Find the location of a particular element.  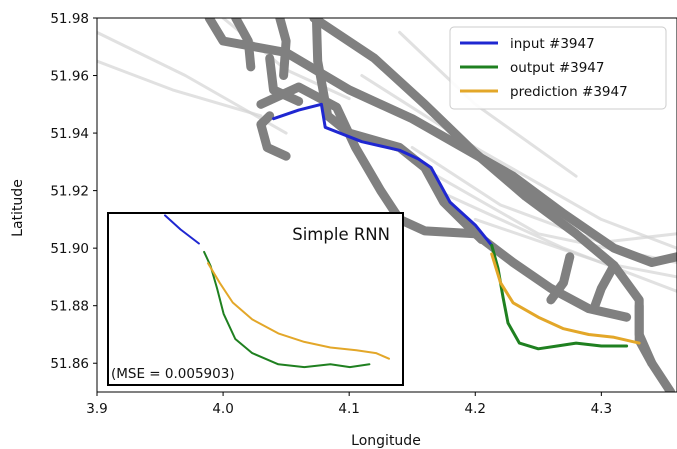

y-axis: 51.86 51.88 51.90 51.92 51.94 51.96 51.98 is located at coordinates (73, 191).